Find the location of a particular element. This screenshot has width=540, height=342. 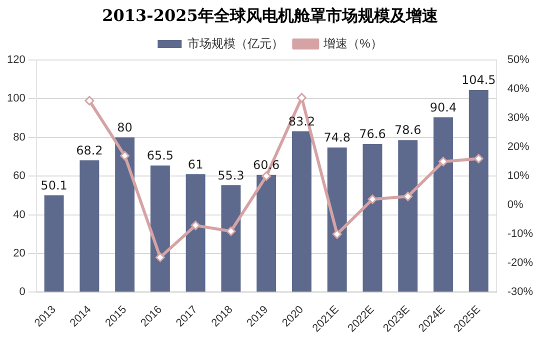

y2-tick-label: -30% is located at coordinates (520, 292).